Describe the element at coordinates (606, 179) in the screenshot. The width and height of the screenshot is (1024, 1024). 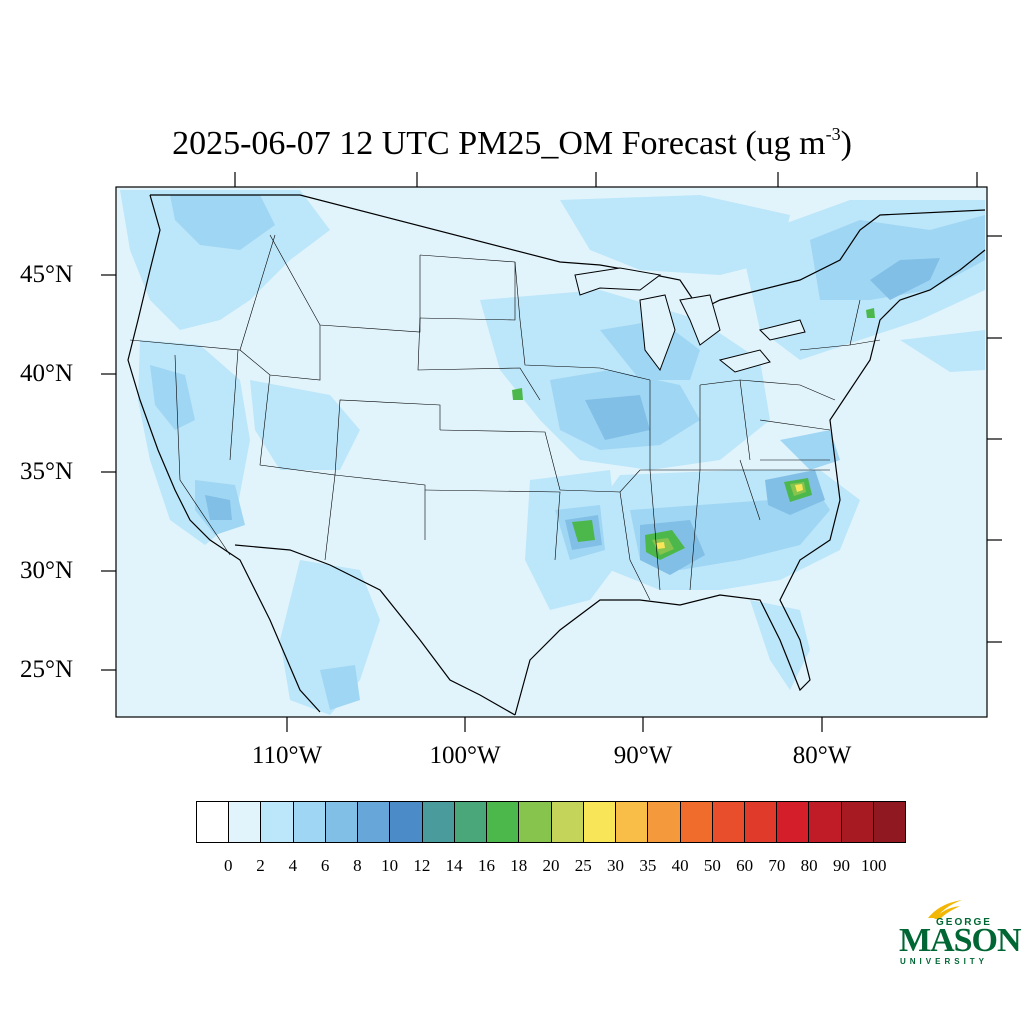
I see `top-ticks` at that location.